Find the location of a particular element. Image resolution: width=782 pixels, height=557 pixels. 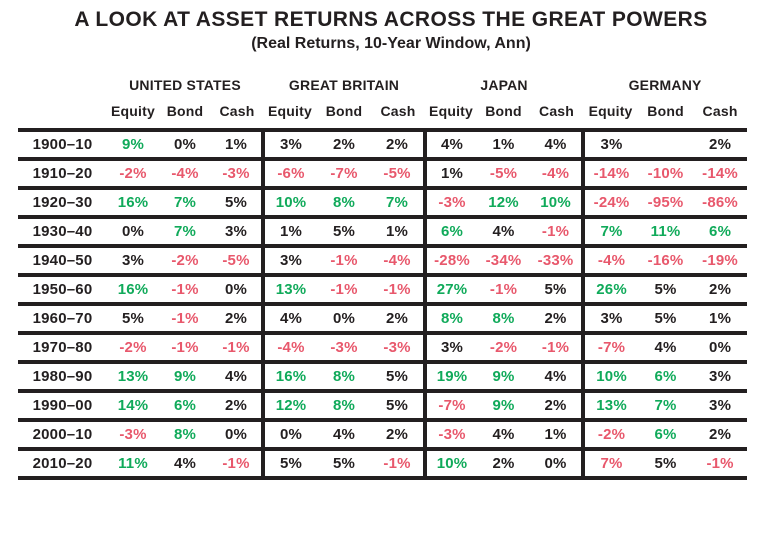

table-row: 1960–70 5% -1% 2% 4% 0% 2% 8% 8% 2% 3% 5% 1% is located at coordinates (383, 318).